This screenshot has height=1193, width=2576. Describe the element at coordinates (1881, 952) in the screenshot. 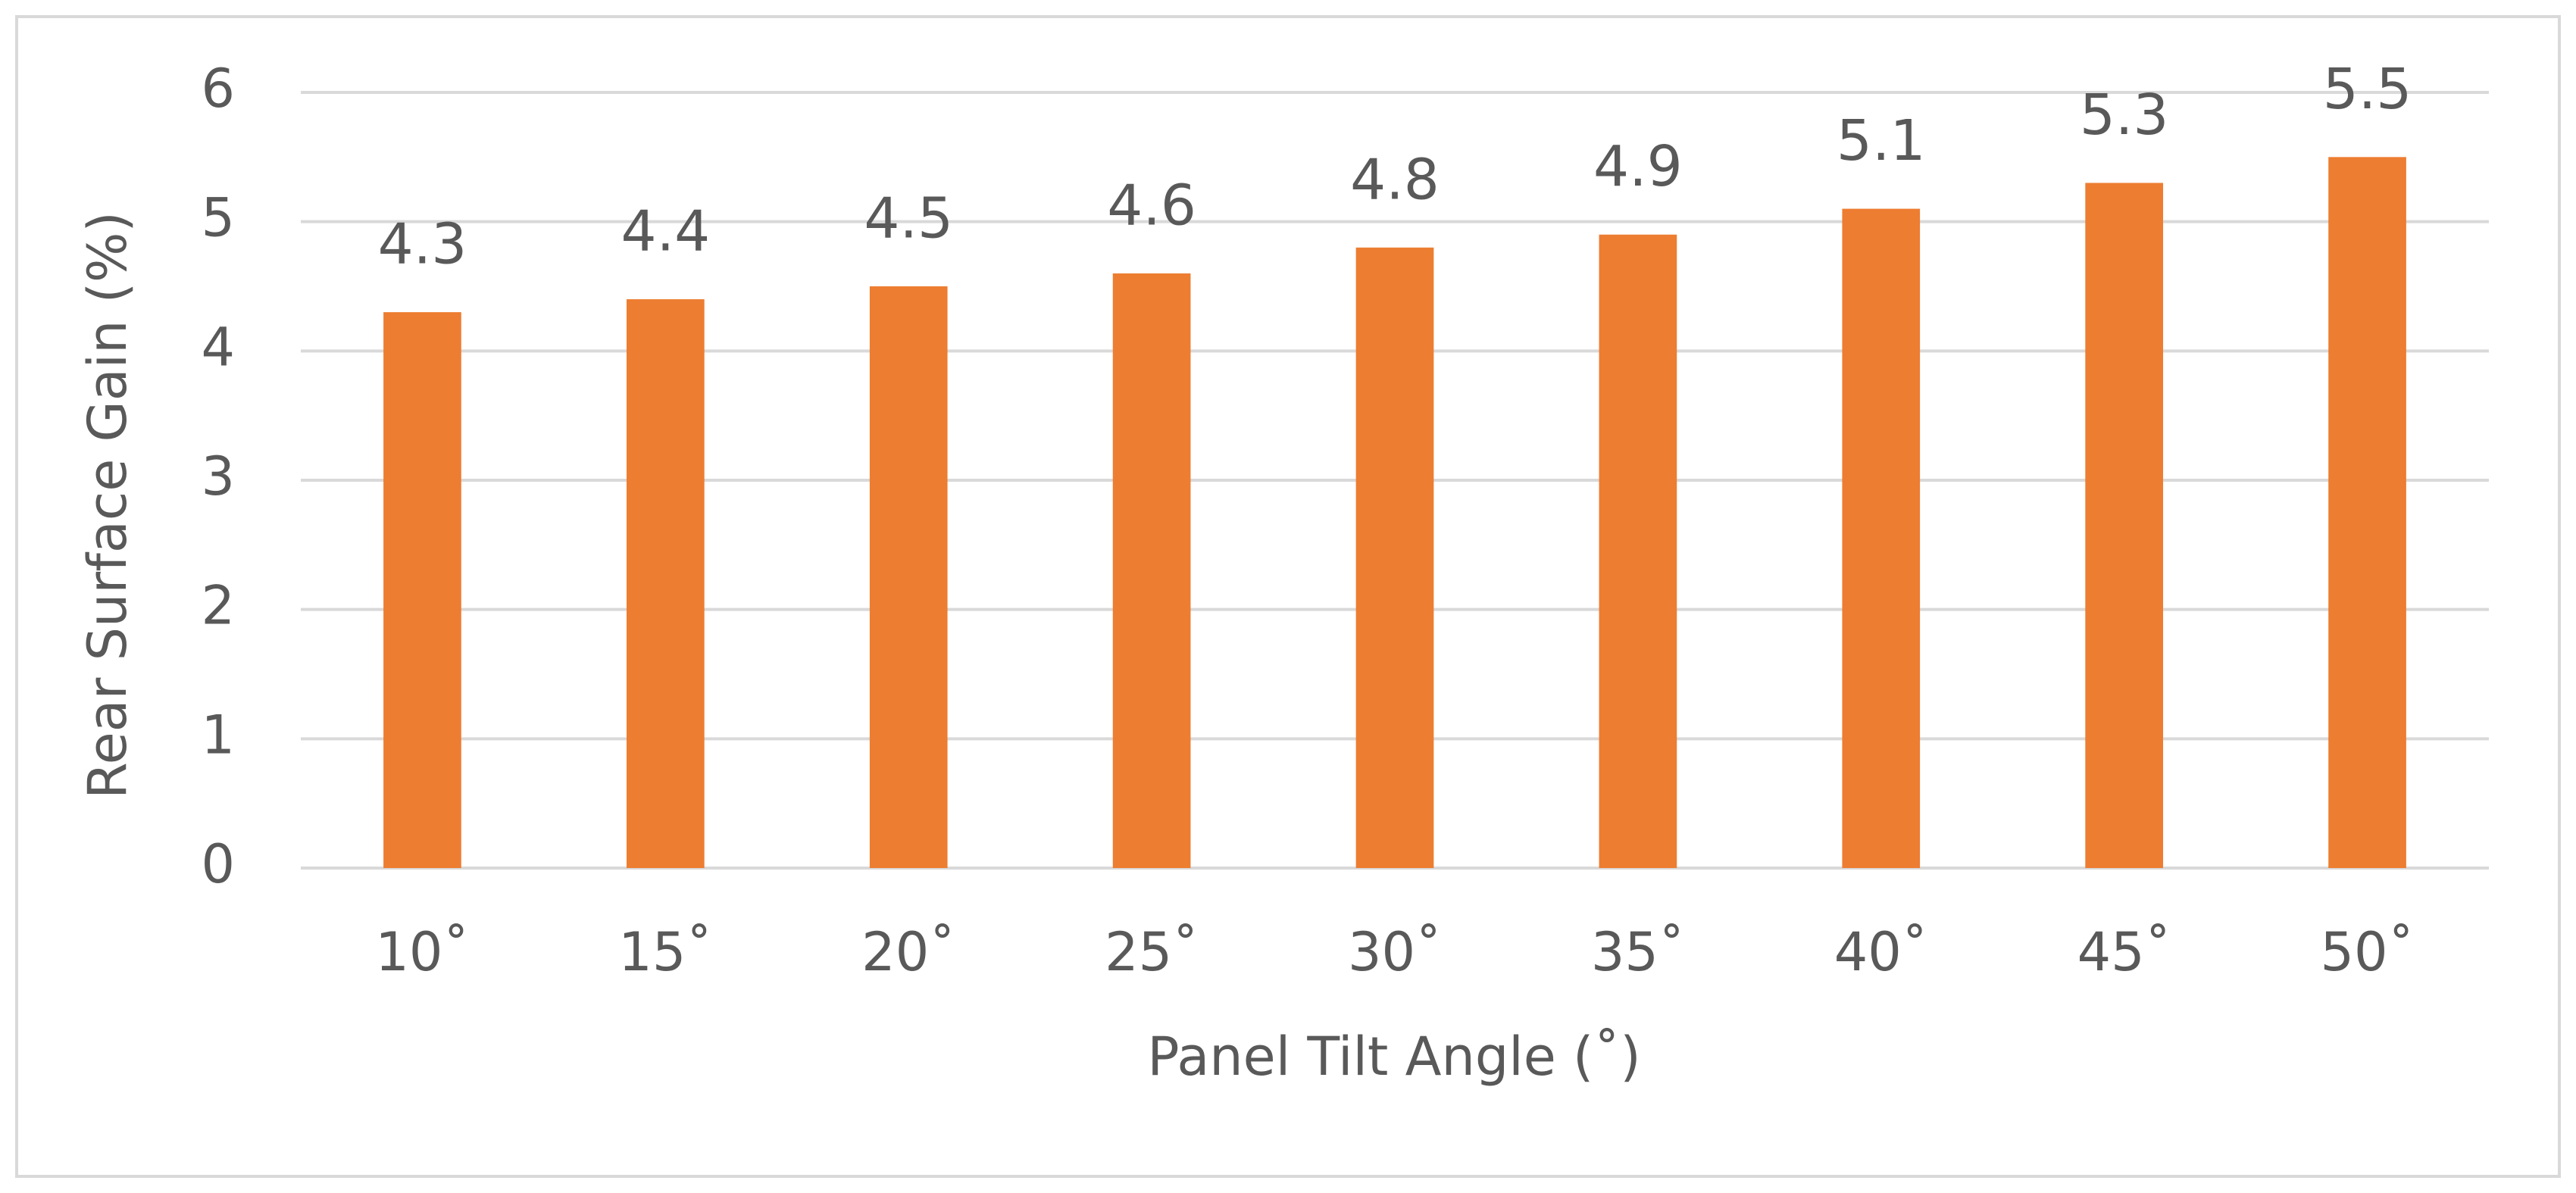

I see `x-tick-label: 40˚` at that location.